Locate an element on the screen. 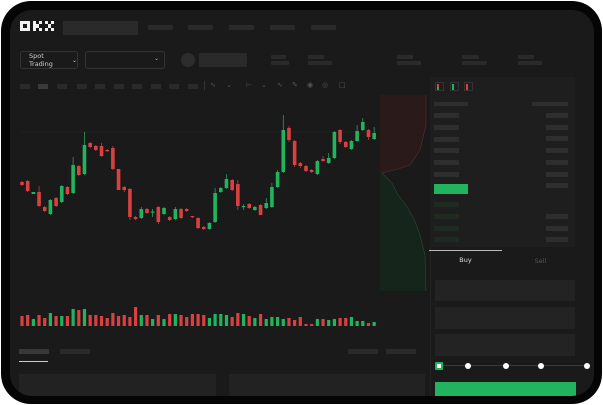 The image size is (603, 405). buy-submit-button is located at coordinates (505, 389).